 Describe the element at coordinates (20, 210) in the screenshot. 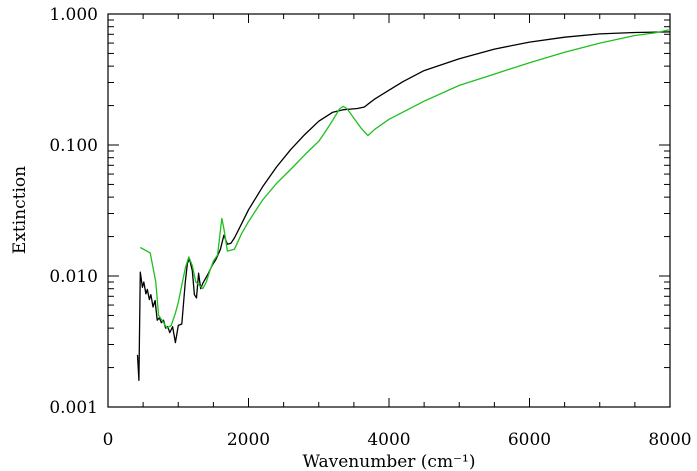

I see `y-axis-label: Extinction` at that location.